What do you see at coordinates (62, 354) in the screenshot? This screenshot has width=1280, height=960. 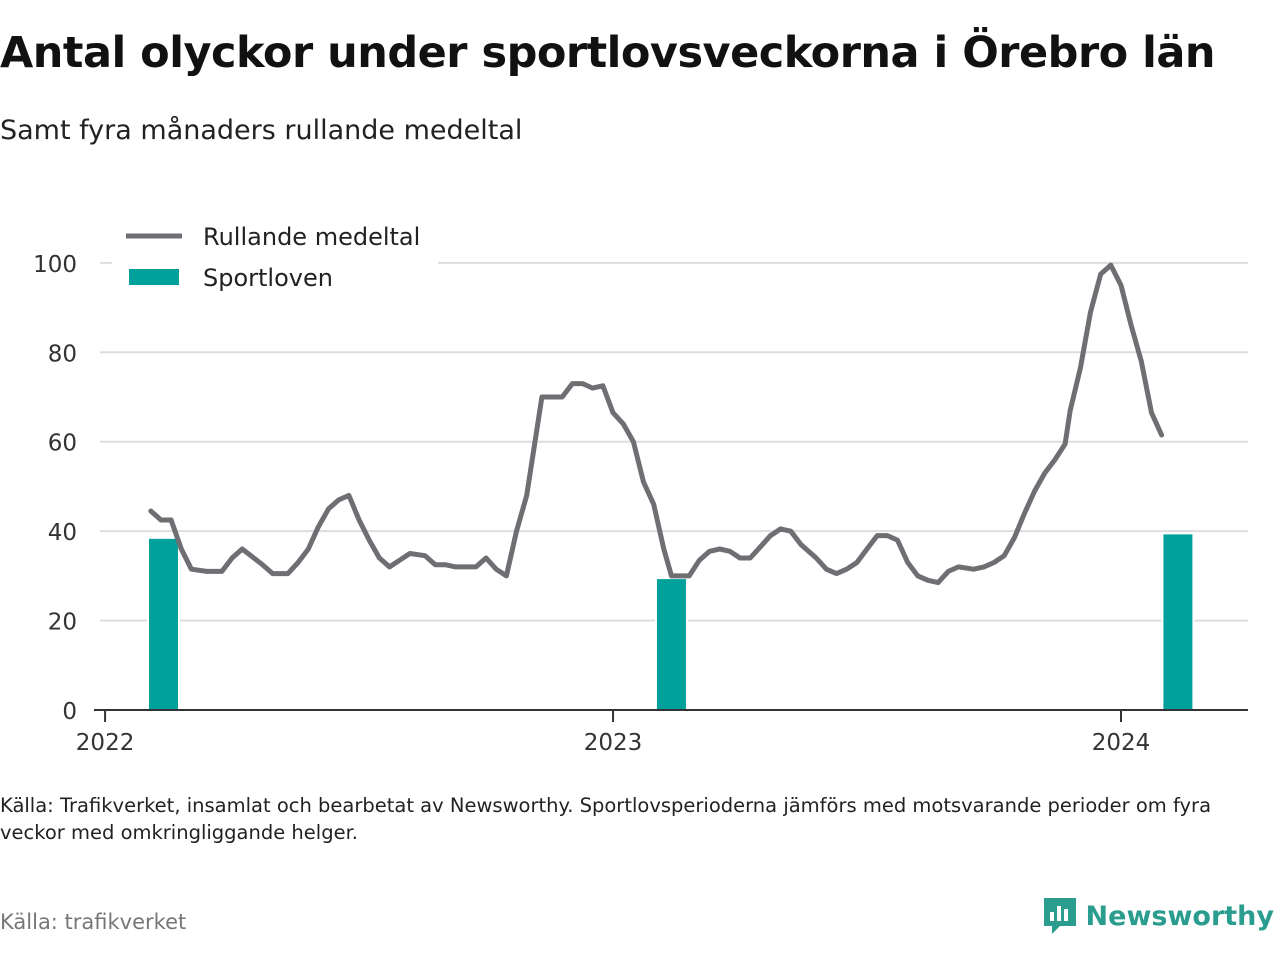 I see `y-tick-label: 80` at bounding box center [62, 354].